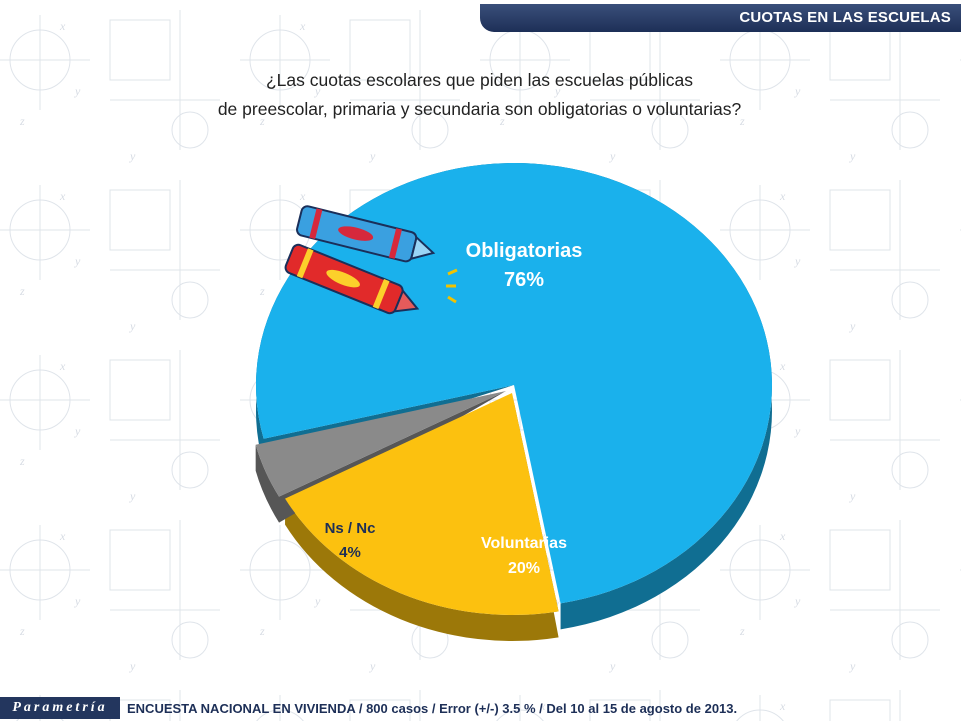 Image resolution: width=961 pixels, height=721 pixels. What do you see at coordinates (350, 528) in the screenshot?
I see `slice-label-2: Ns / Nc` at bounding box center [350, 528].